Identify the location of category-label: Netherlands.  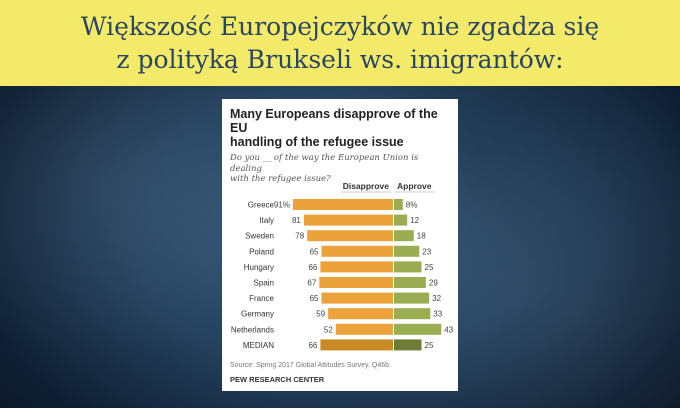
(252, 329).